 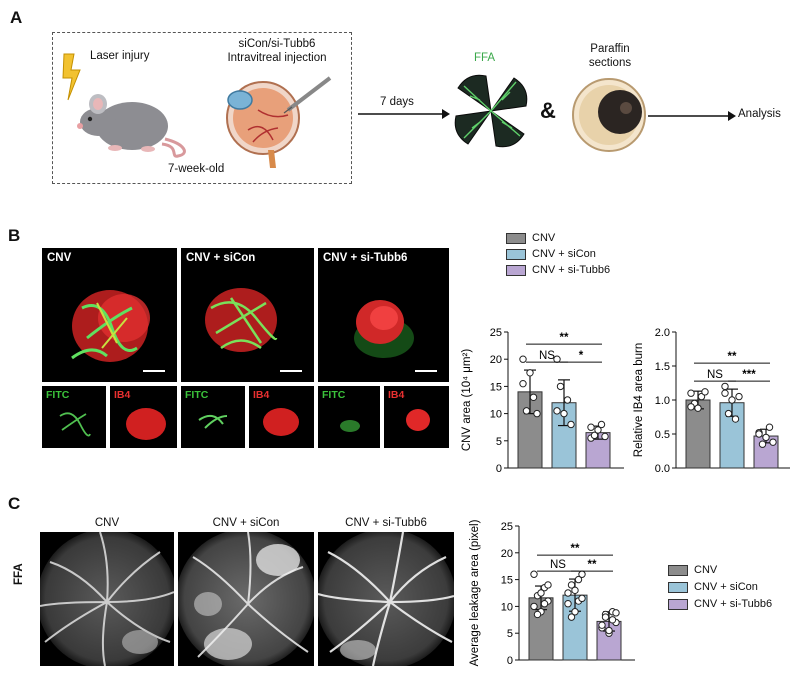 What do you see at coordinates (107, 523) in the screenshot?
I see `ffa-title-cnv: CNV` at bounding box center [107, 523].